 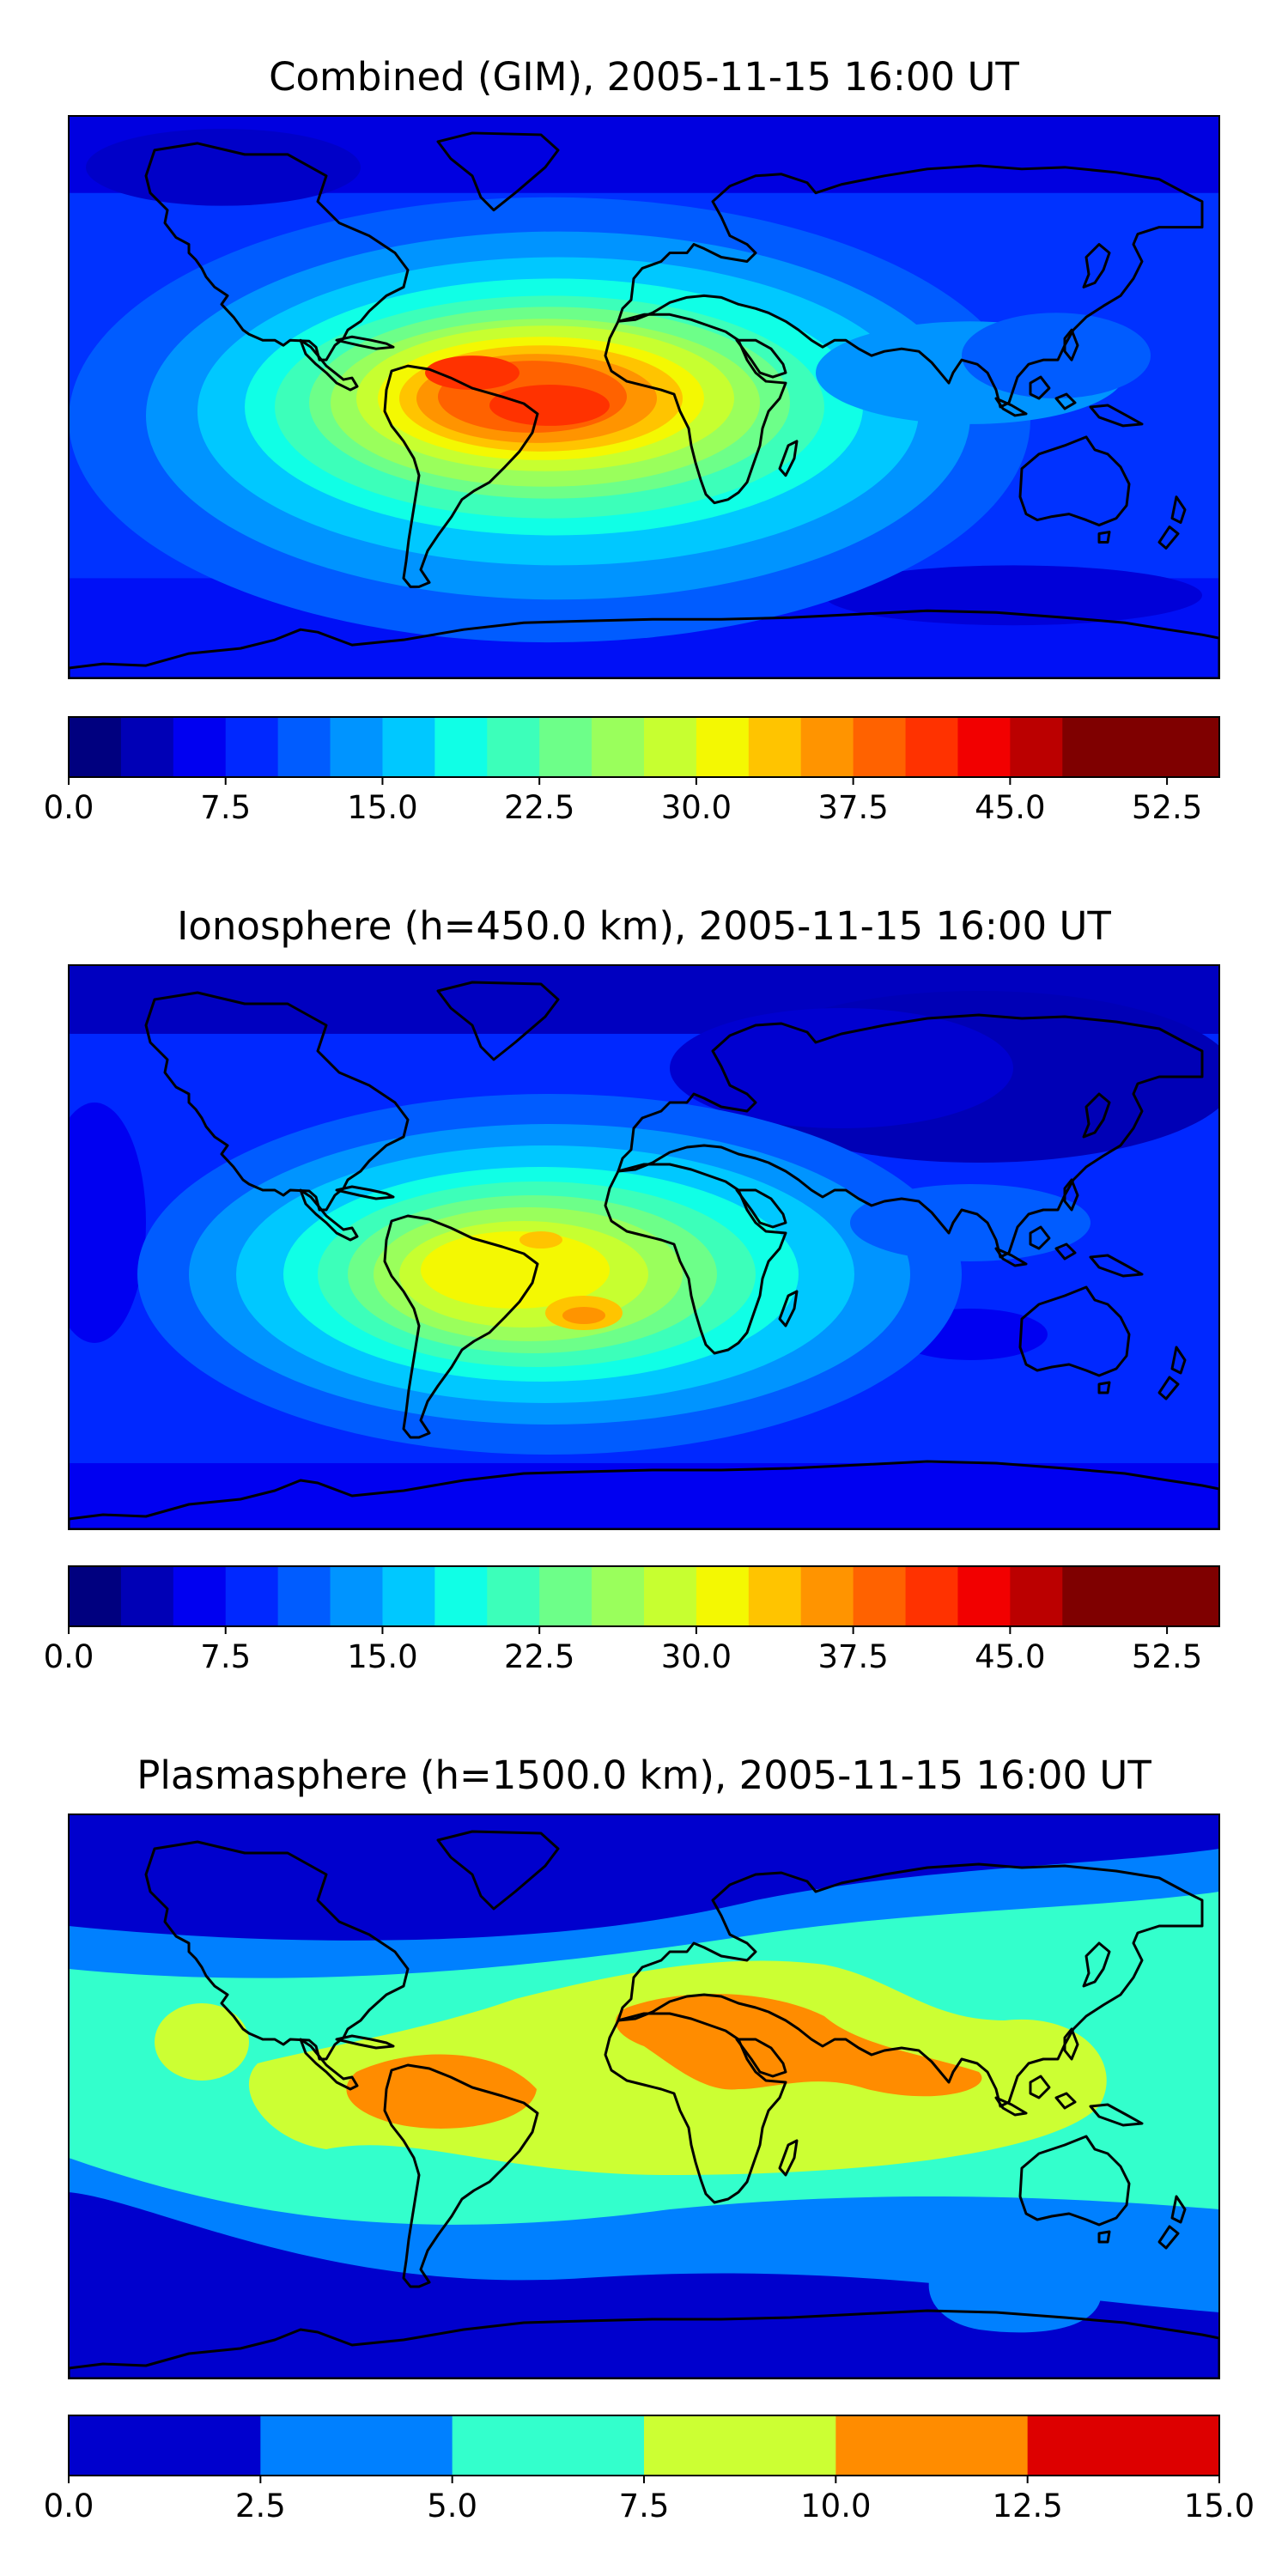 What do you see at coordinates (452, 2506) in the screenshot?
I see `colorbar-tick-label: 5.0` at bounding box center [452, 2506].